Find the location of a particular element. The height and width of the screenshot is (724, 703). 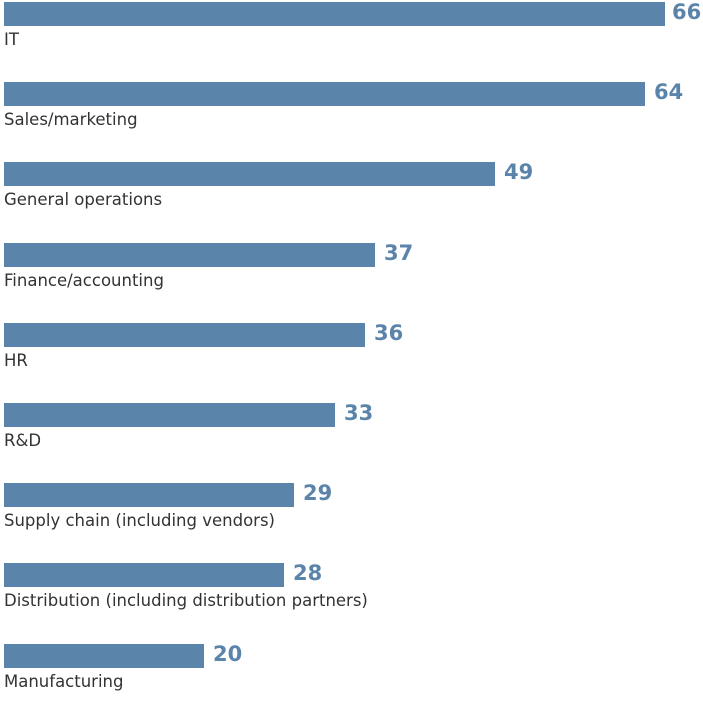

bar-value-label: 37 is located at coordinates (399, 253).